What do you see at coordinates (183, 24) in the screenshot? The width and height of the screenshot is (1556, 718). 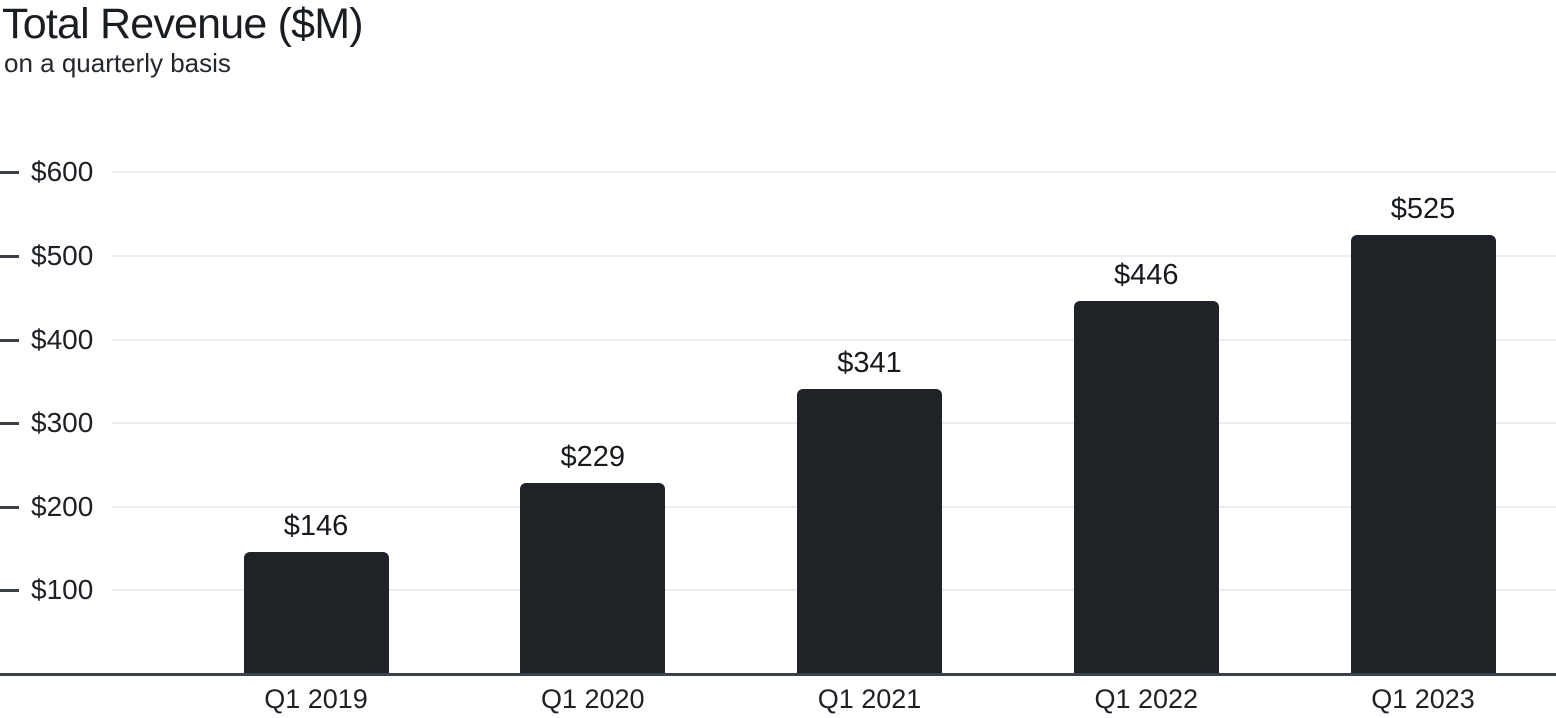 I see `chart-title: Total Revenue ($M)` at bounding box center [183, 24].